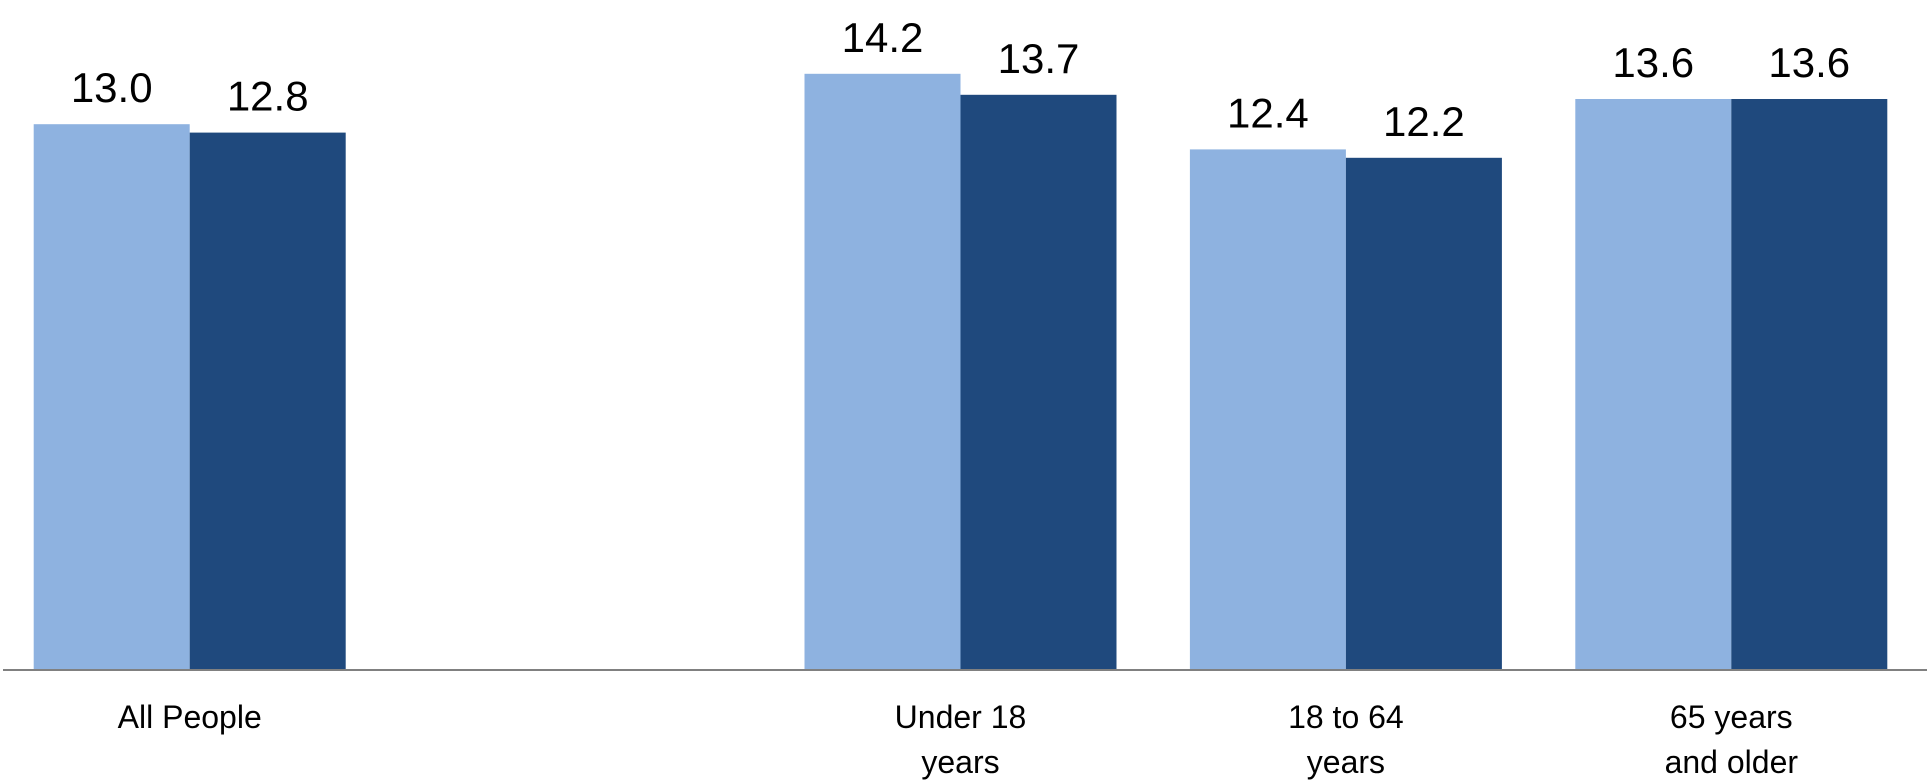 The height and width of the screenshot is (782, 1927). Describe the element at coordinates (1039, 58) in the screenshot. I see `data-label-3-series-2: 13.7` at that location.